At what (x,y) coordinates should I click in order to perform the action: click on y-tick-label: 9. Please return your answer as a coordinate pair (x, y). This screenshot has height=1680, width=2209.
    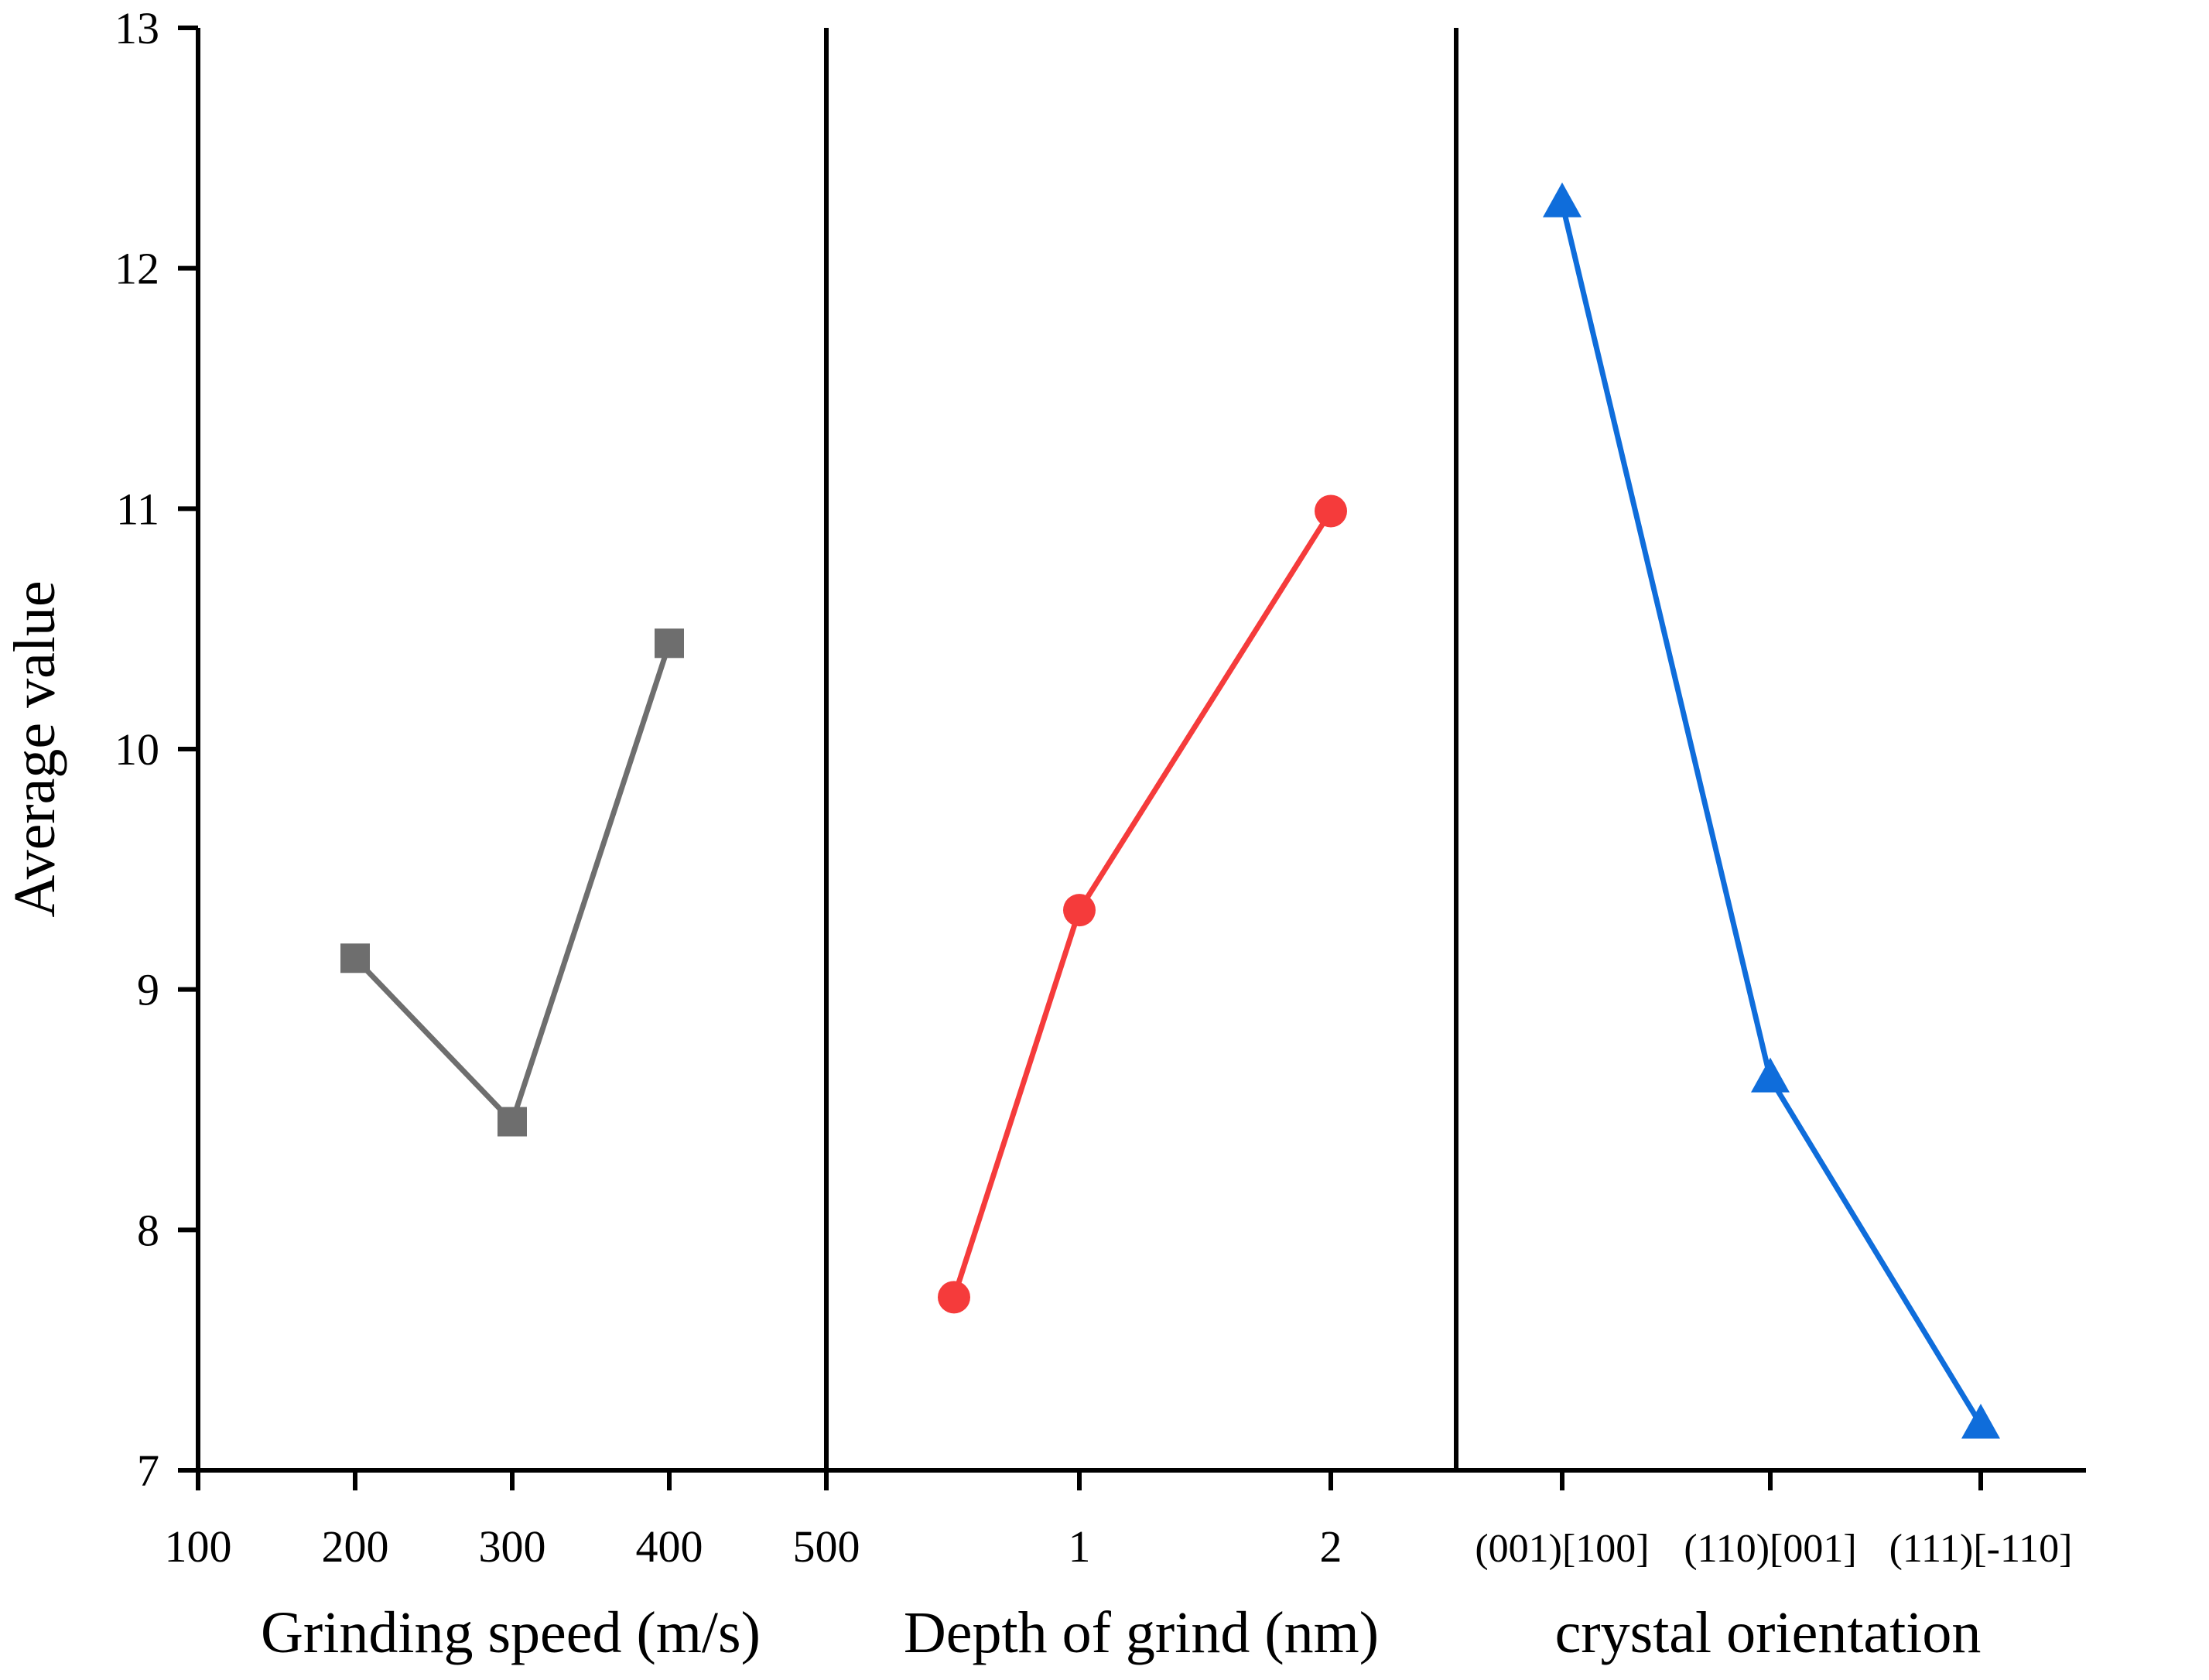
    Looking at the image, I should click on (148, 990).